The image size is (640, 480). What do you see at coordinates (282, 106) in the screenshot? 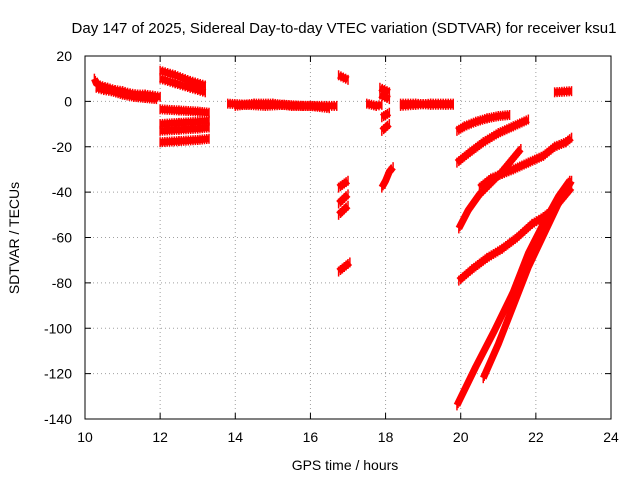
I see `series-s10` at bounding box center [282, 106].